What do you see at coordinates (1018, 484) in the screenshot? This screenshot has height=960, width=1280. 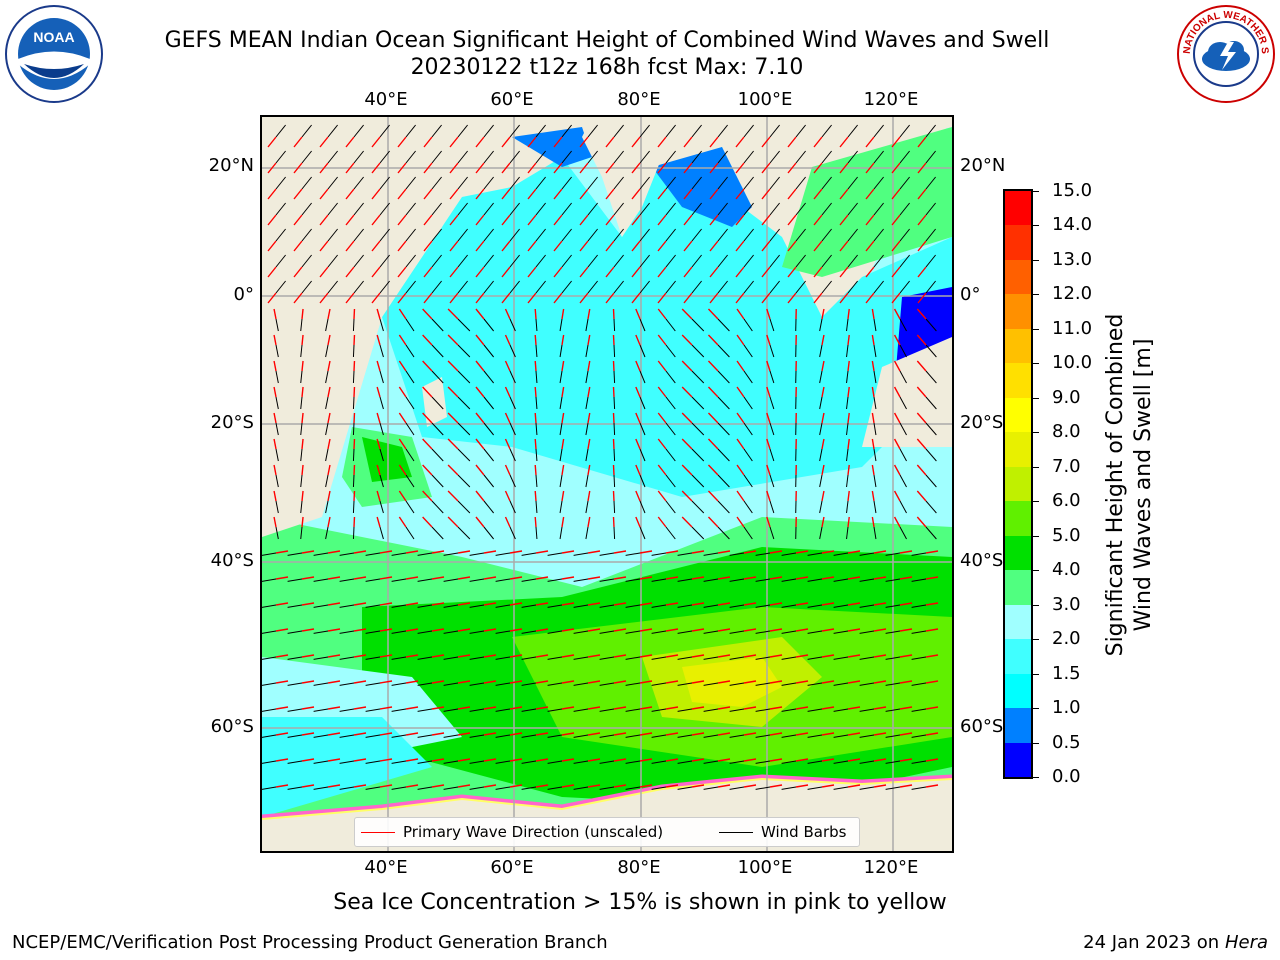 I see `colorbar` at bounding box center [1018, 484].